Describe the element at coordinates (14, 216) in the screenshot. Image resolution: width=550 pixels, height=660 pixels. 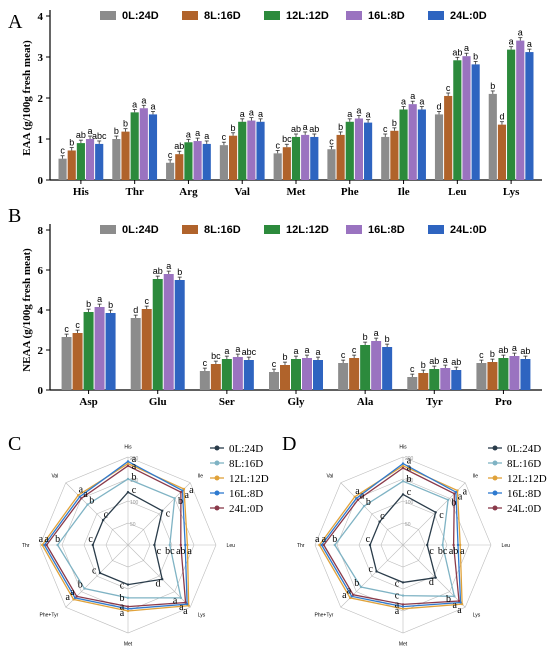
I see `panel-label-b: B` at that location.